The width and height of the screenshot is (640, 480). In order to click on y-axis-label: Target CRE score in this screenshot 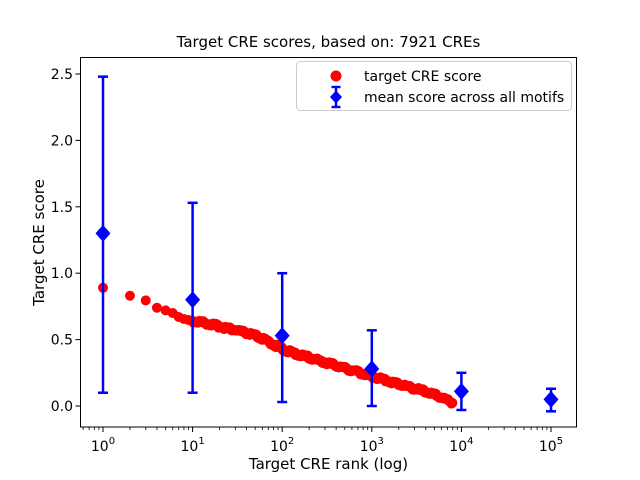, I will do `click(39, 243)`.